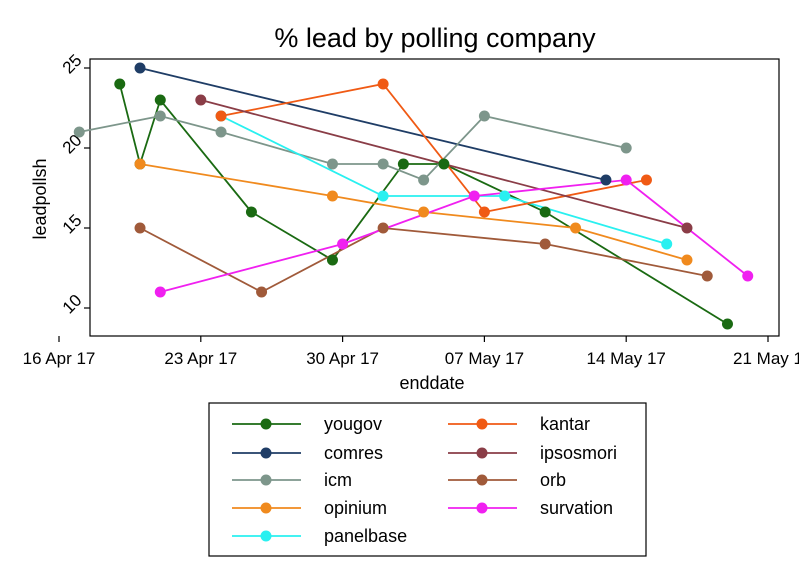 Image resolution: width=799 pixels, height=582 pixels. I want to click on legend-label-ipsosmori: ipsosmori, so click(578, 453).